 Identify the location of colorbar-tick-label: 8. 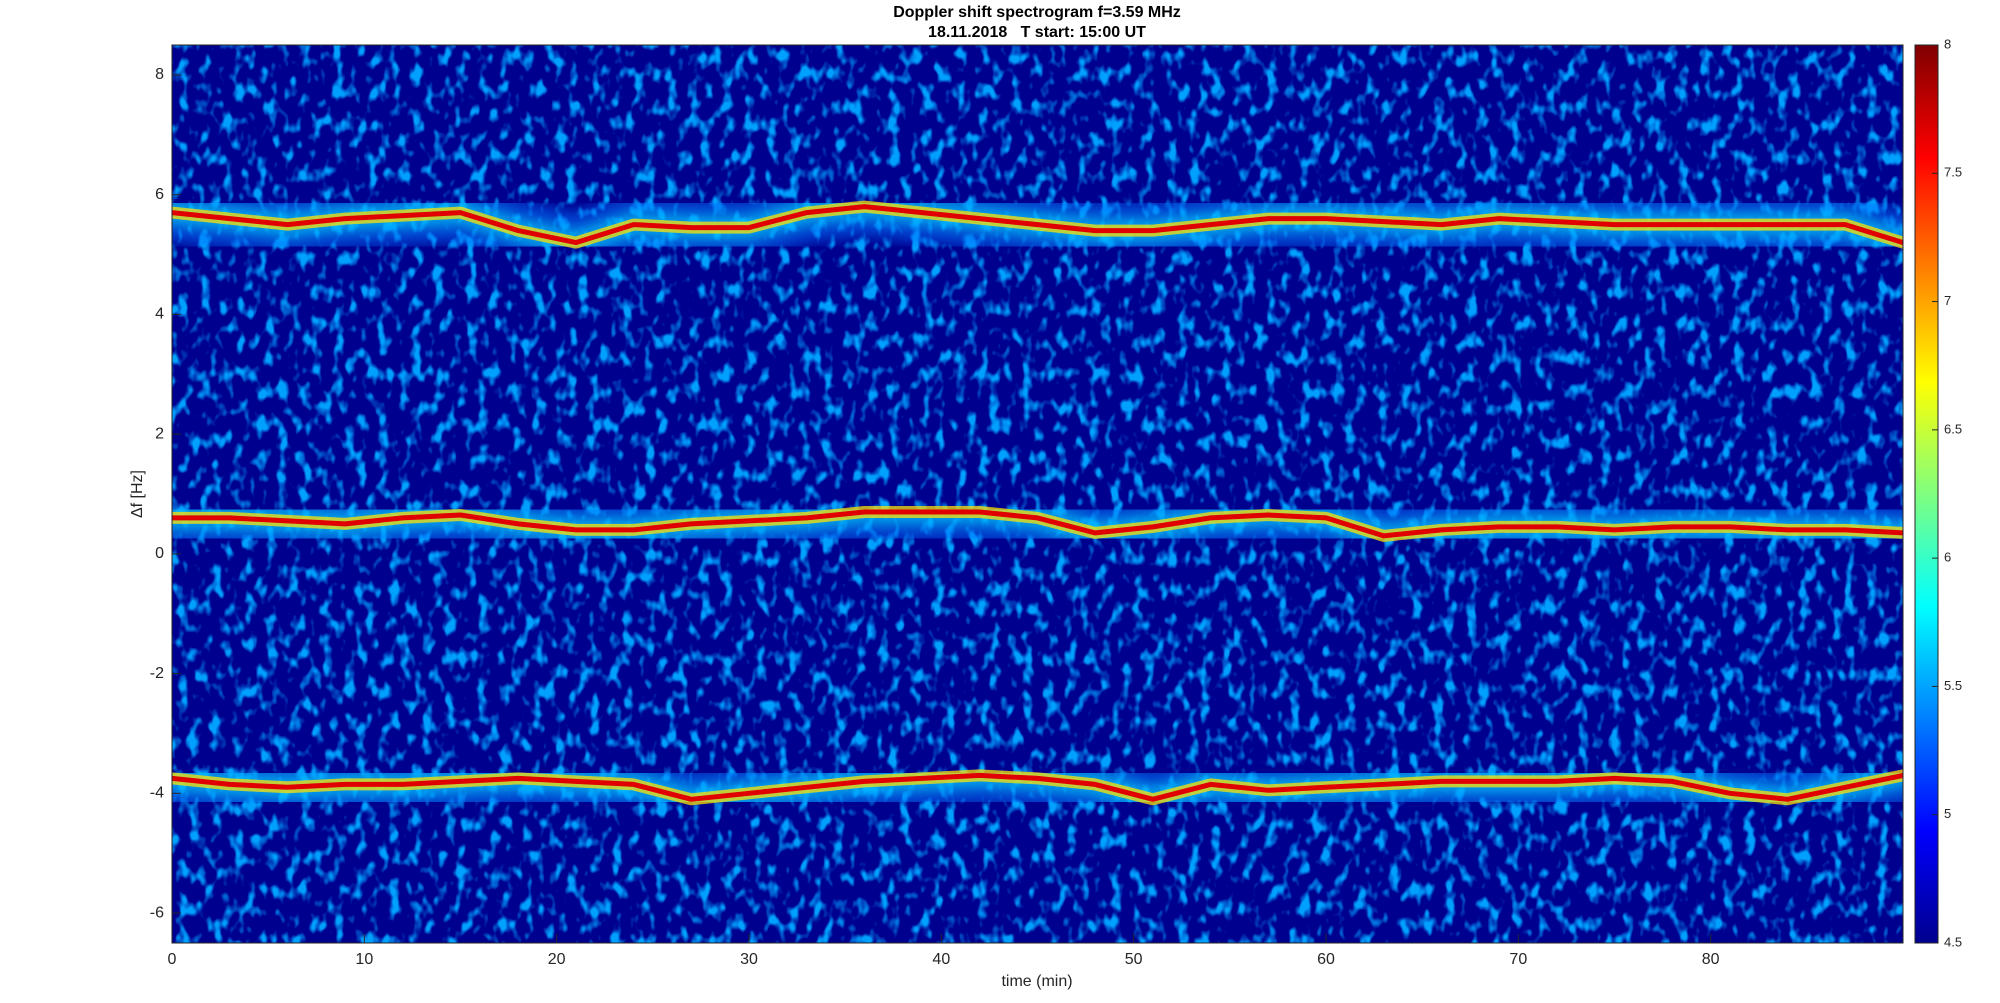
(1947, 43).